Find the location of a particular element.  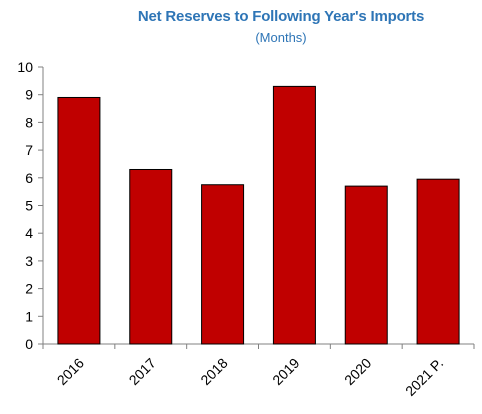

x-tick-label: 2018 is located at coordinates (213, 371).